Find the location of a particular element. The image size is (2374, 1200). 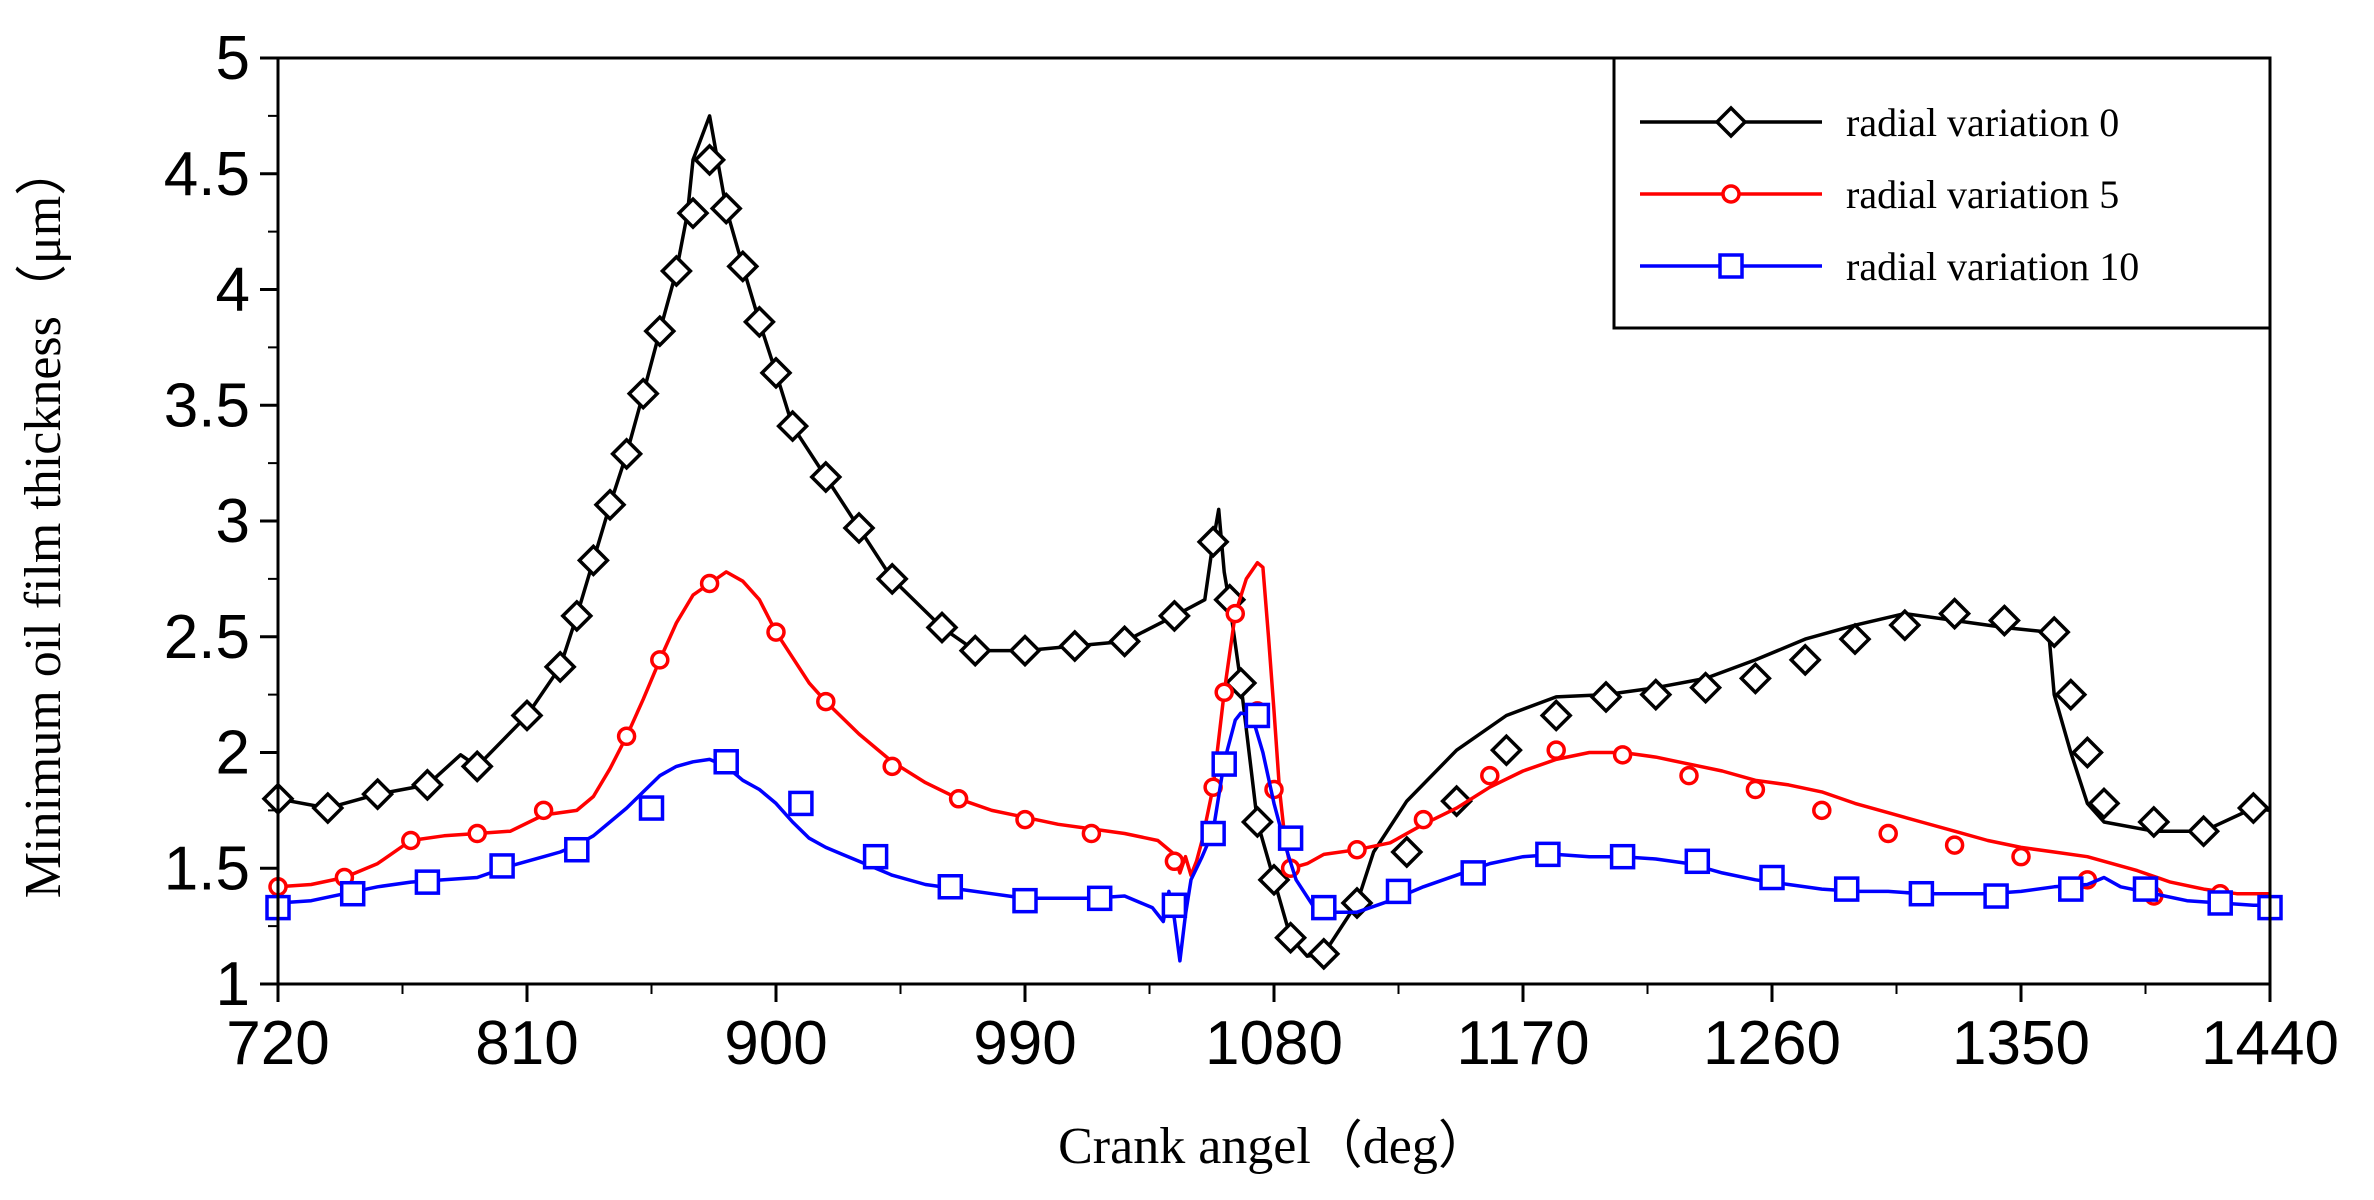

x-tick-label: 1170 is located at coordinates (1522, 1043).